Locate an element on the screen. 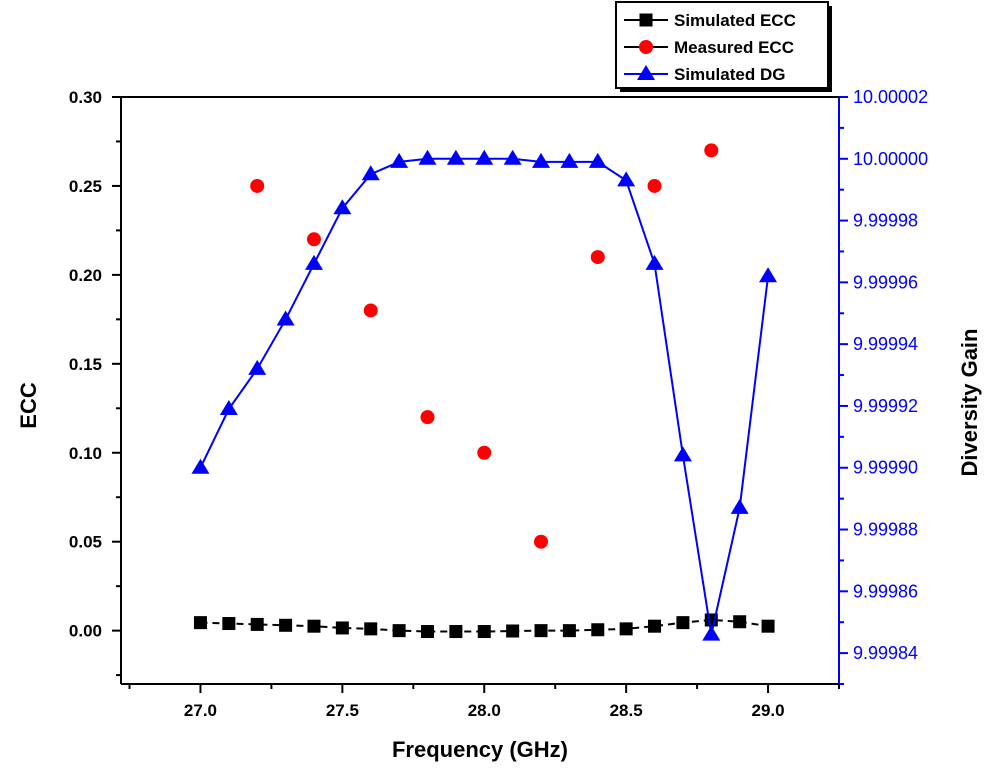  legend-marker-simulated-ecc is located at coordinates (646, 20).